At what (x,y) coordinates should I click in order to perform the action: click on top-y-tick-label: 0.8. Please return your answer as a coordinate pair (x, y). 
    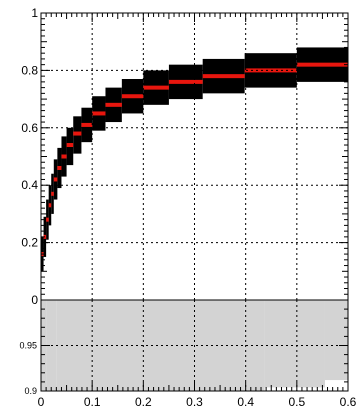
    Looking at the image, I should click on (29, 70).